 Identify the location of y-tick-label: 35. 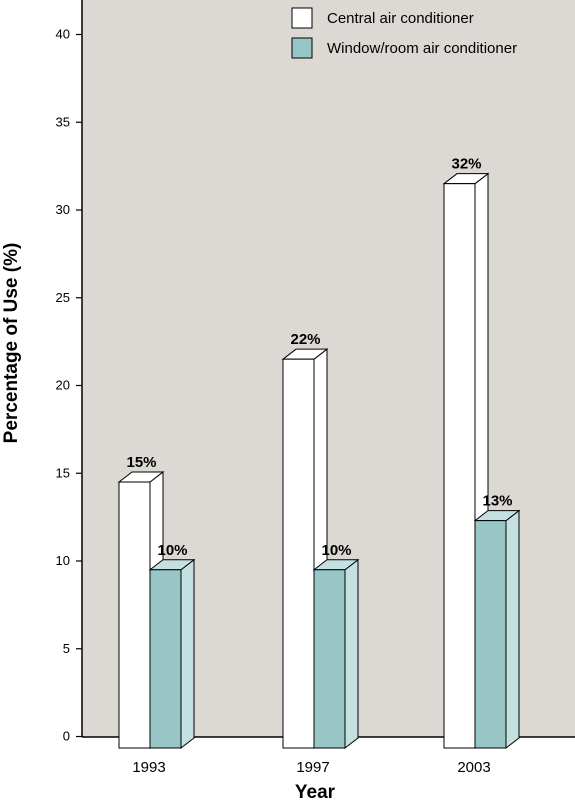
(63, 121).